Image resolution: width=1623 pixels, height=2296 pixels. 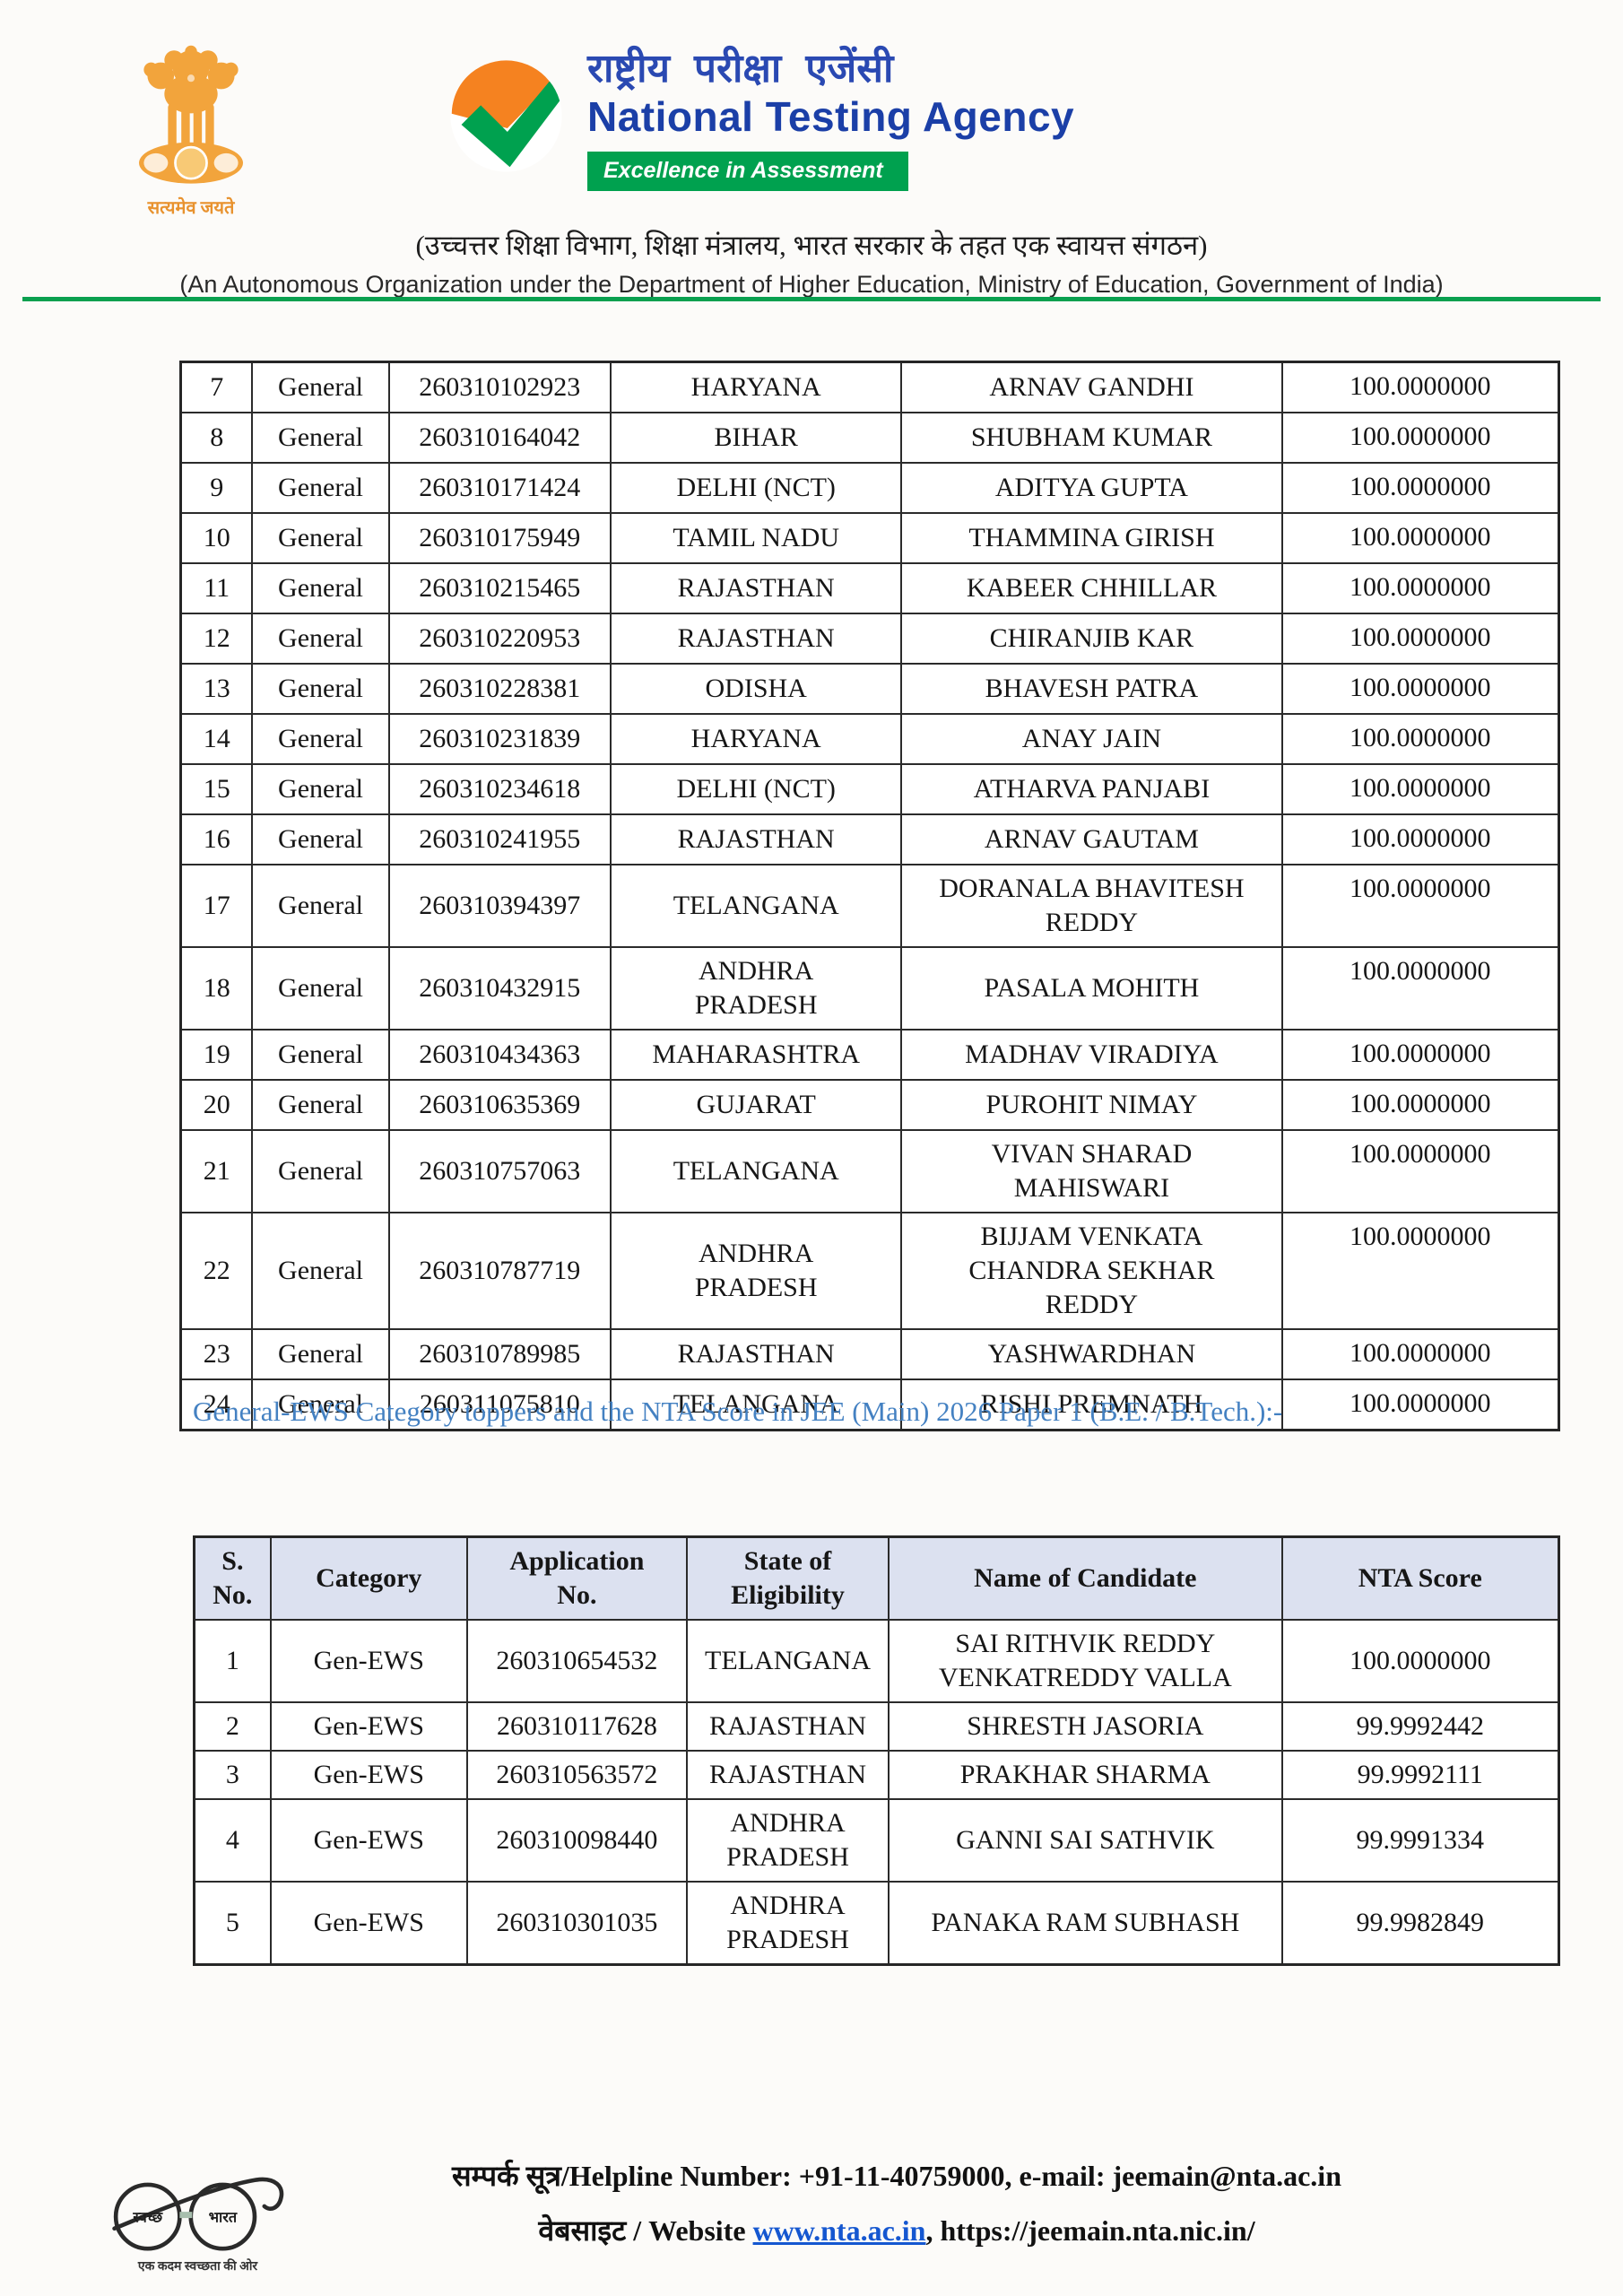 I want to click on table-cell: PRAKHAR SHARMA, so click(x=1085, y=1775).